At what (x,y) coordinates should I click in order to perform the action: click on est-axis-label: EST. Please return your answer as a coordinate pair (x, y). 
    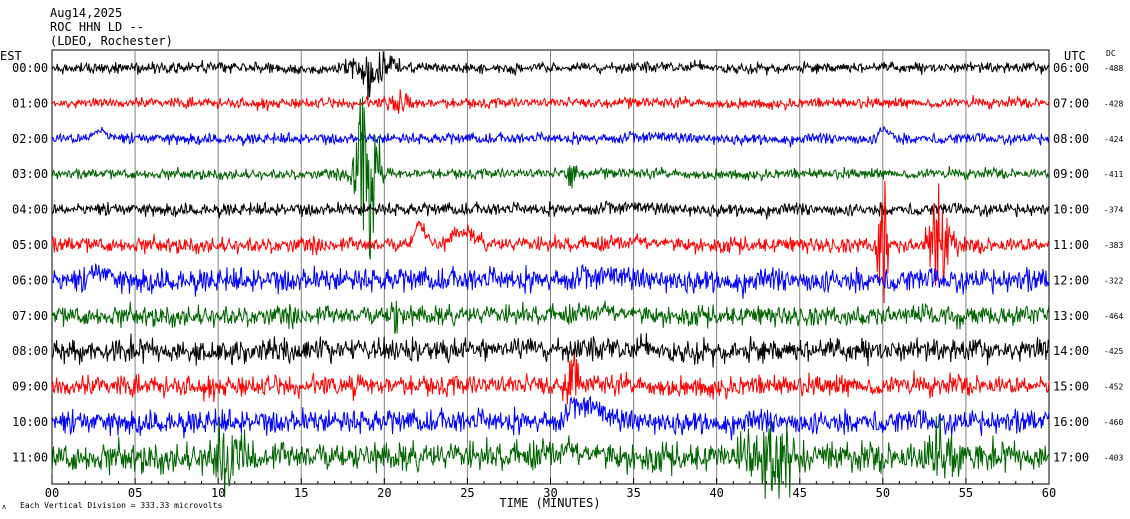
    Looking at the image, I should click on (11, 56).